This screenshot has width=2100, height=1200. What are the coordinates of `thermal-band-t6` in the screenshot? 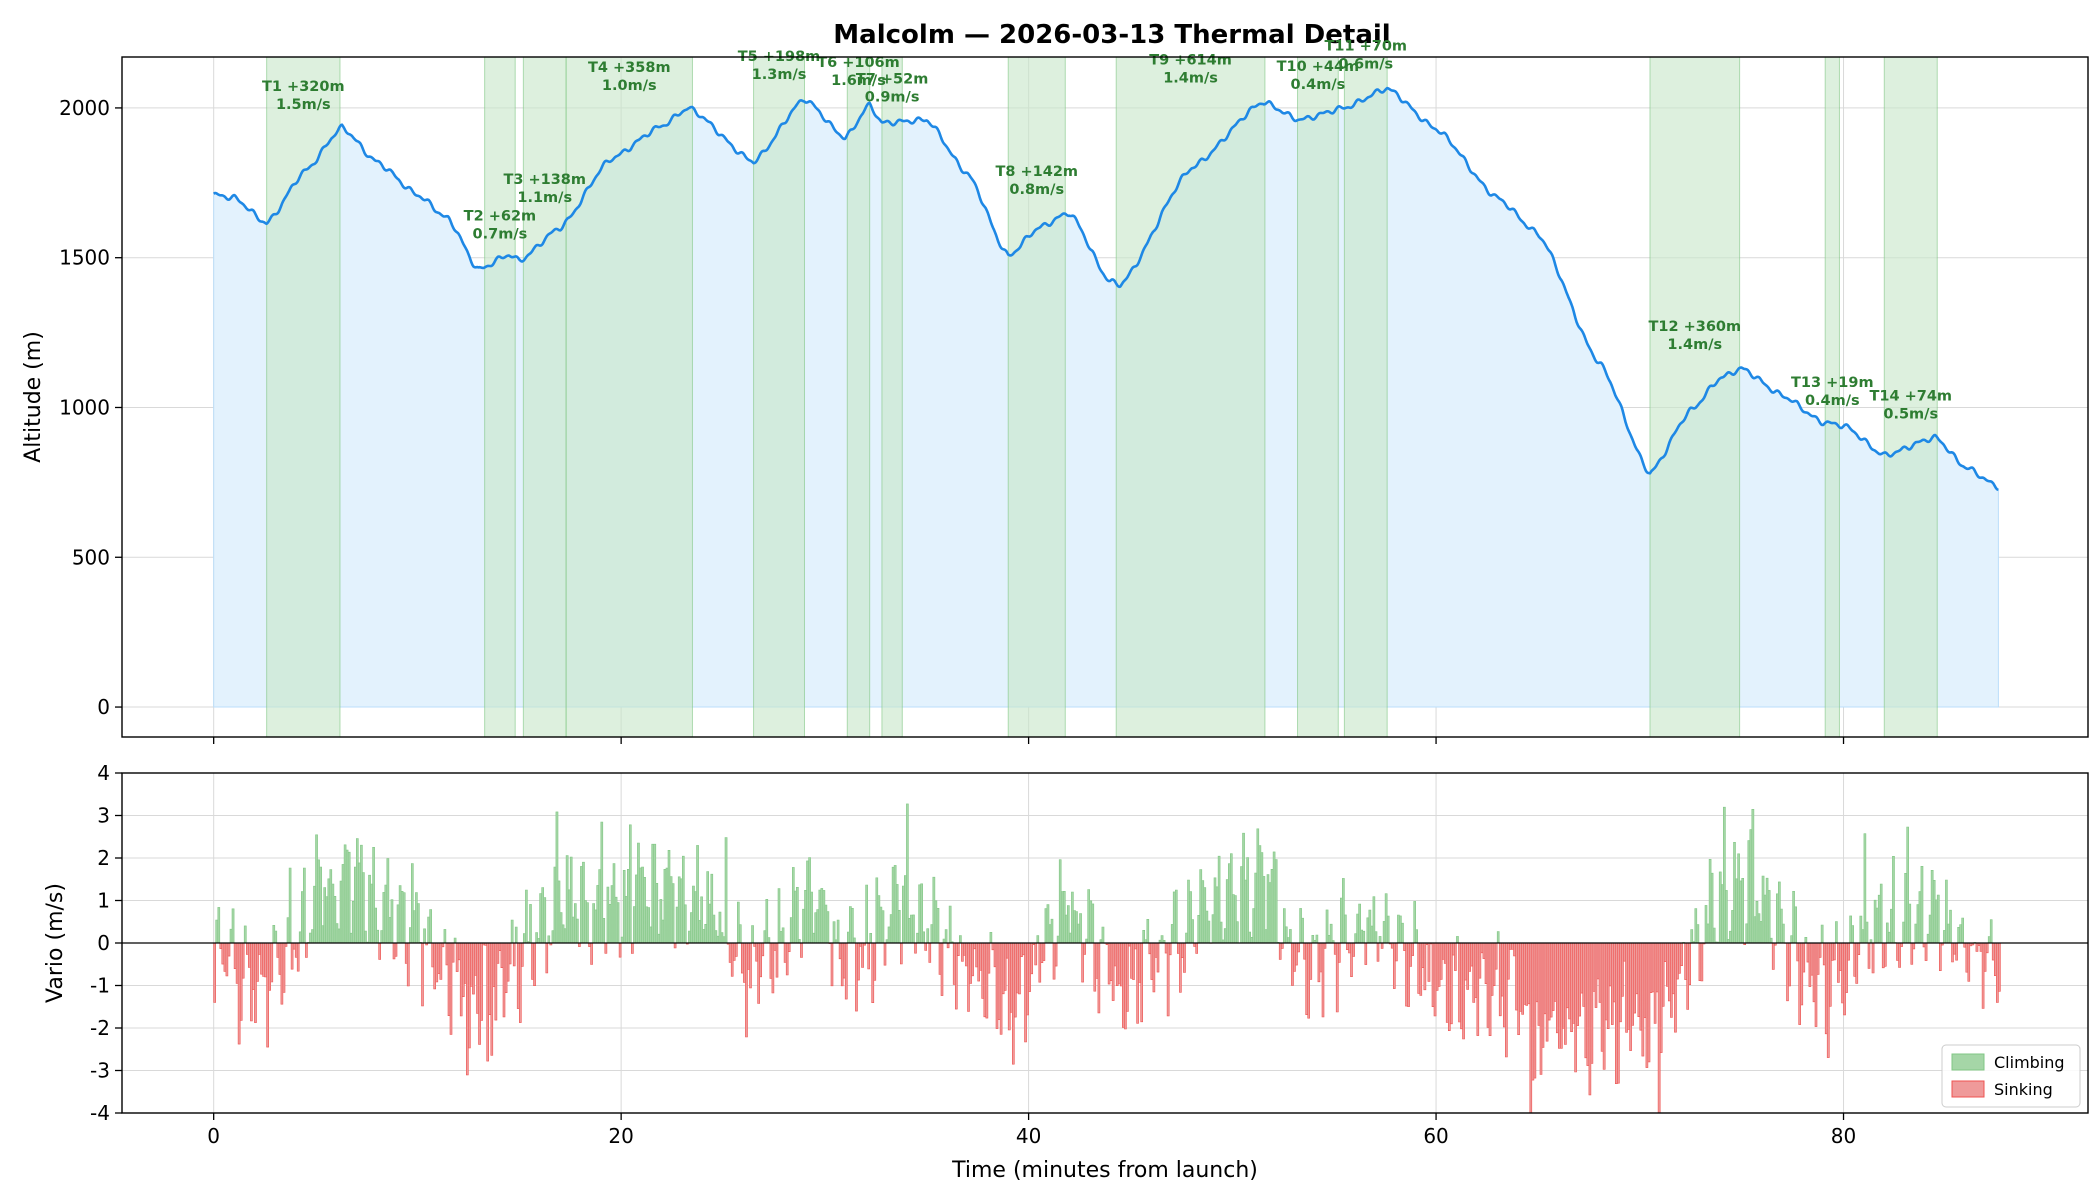 It's located at (858, 397).